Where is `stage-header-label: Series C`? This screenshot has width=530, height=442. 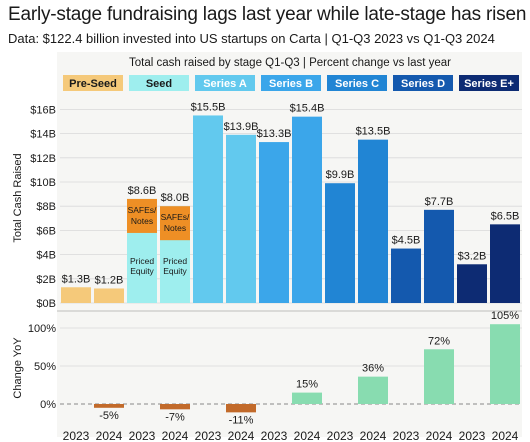
stage-header-label: Series C is located at coordinates (357, 84).